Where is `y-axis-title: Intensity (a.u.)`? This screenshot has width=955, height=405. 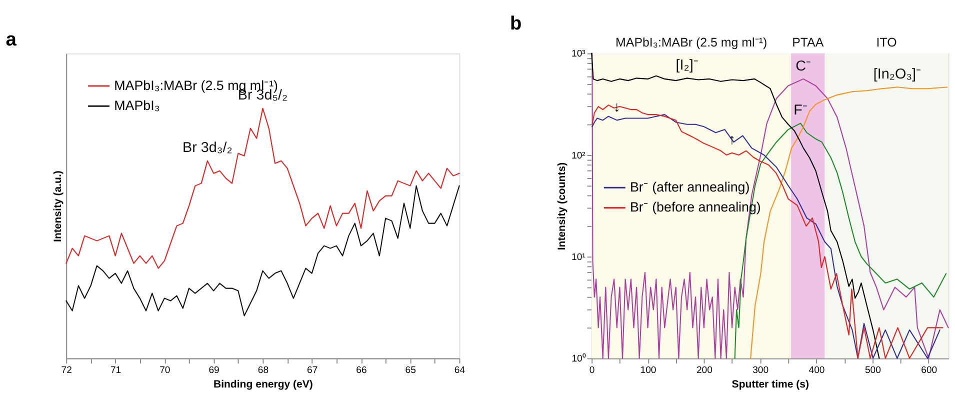
y-axis-title: Intensity (a.u.) is located at coordinates (58, 206).